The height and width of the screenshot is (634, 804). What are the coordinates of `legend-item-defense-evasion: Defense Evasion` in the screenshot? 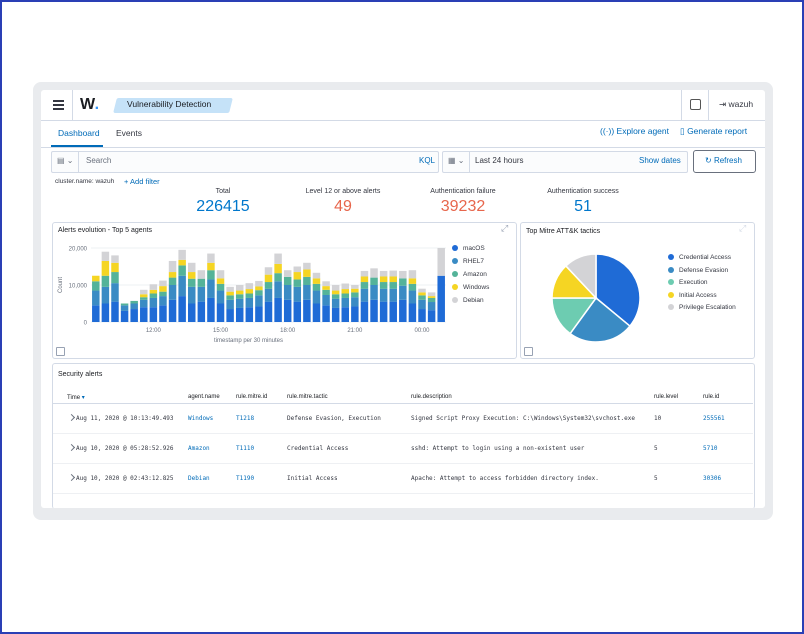 It's located at (702, 273).